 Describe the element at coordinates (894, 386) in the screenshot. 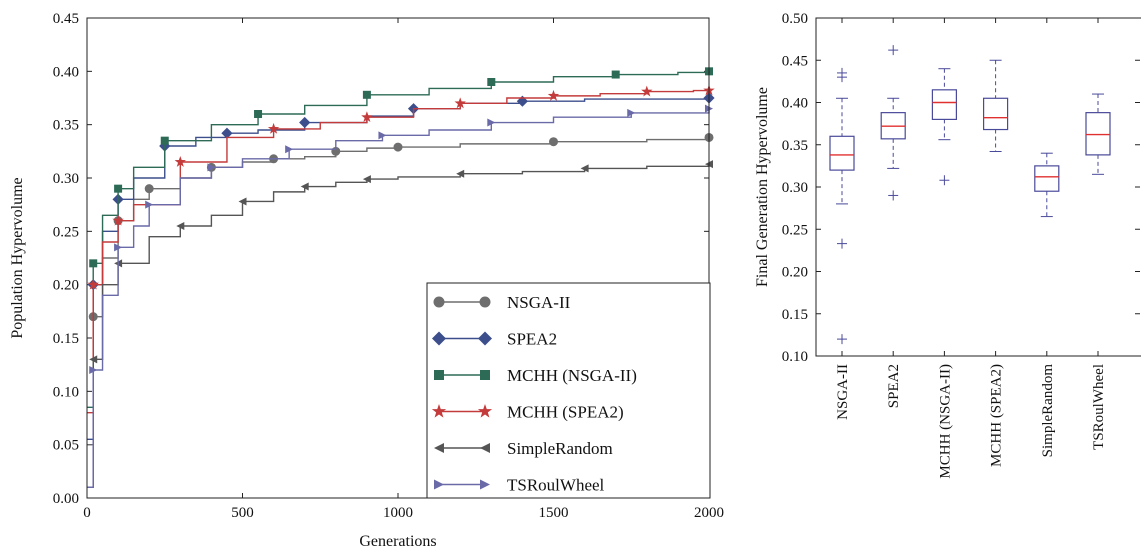

I see `category-label: SPEA2` at that location.